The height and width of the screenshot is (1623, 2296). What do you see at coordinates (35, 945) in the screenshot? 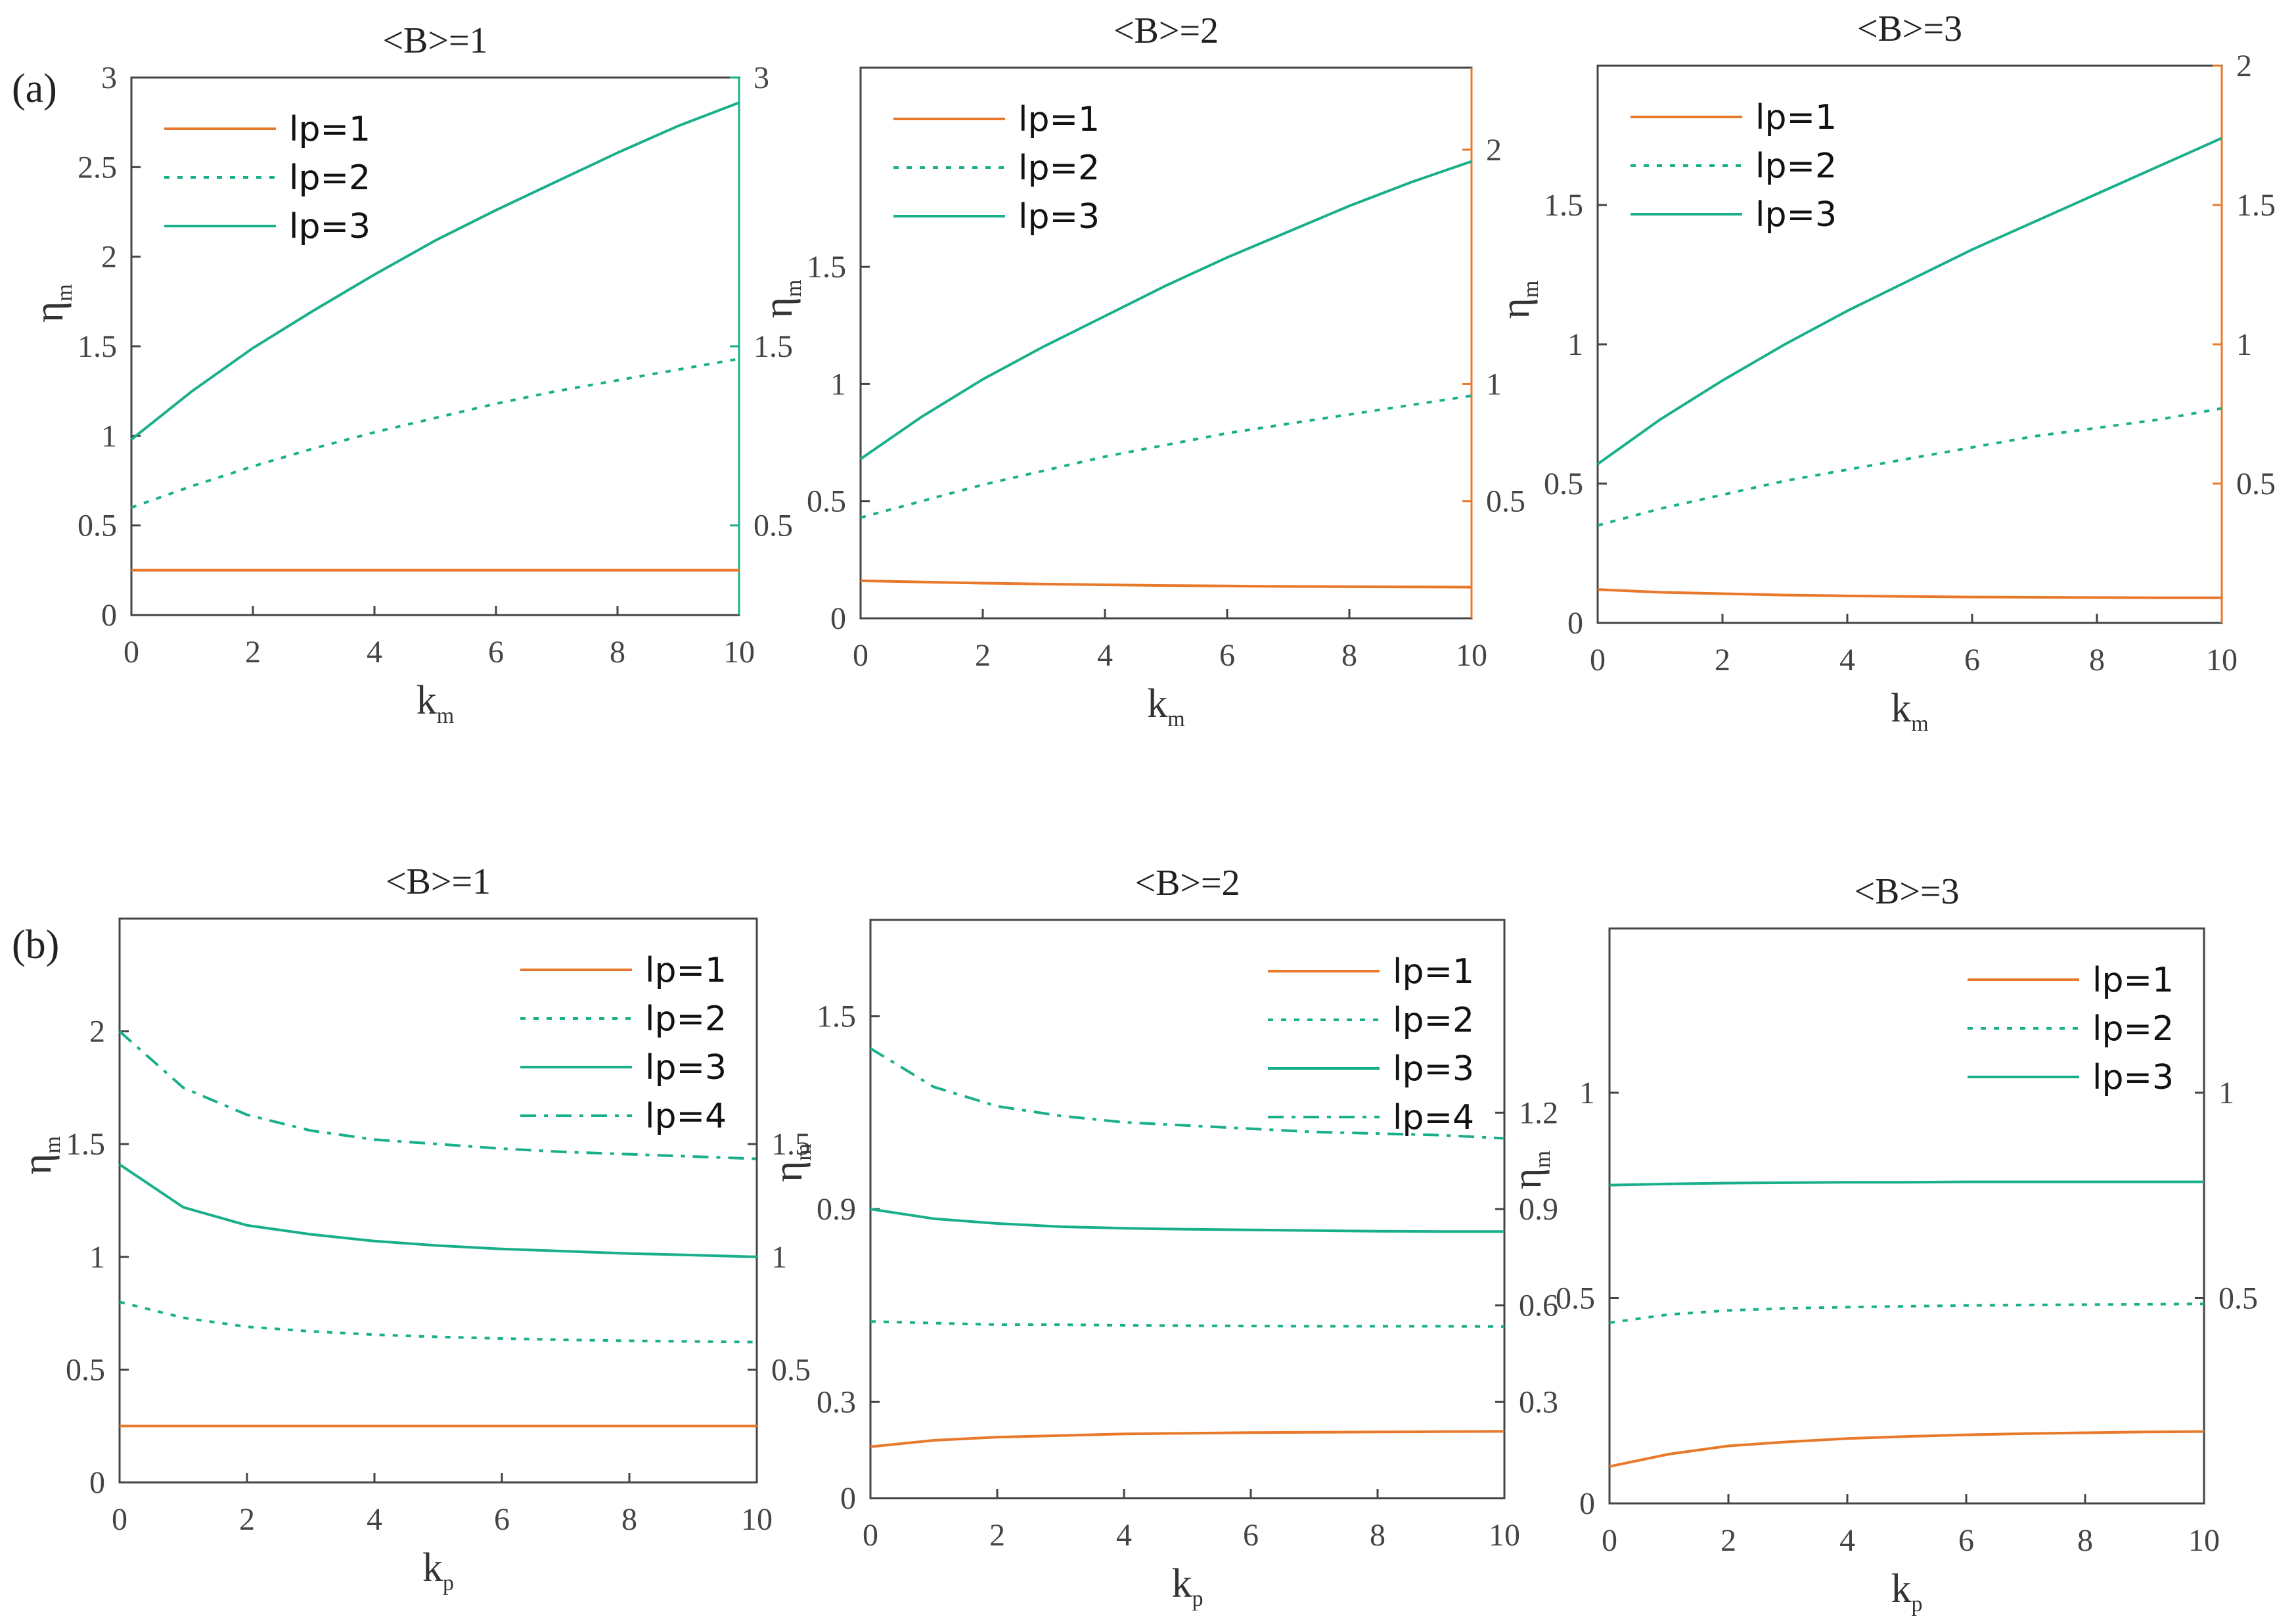
I see `panel-label-b: (b)` at bounding box center [35, 945].